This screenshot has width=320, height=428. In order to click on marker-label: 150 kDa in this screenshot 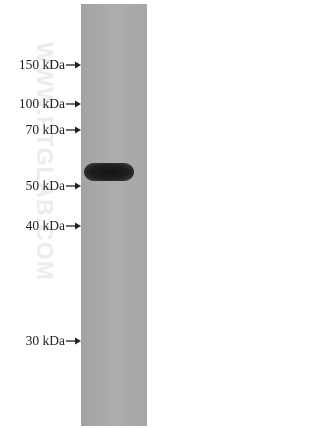, I will do `click(41, 64)`.